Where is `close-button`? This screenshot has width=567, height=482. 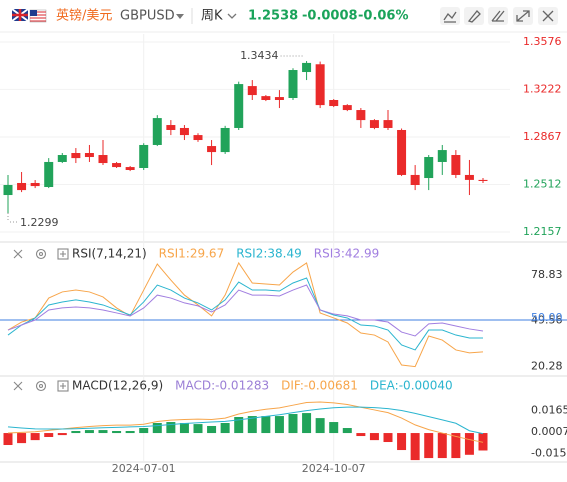
close-button is located at coordinates (548, 16).